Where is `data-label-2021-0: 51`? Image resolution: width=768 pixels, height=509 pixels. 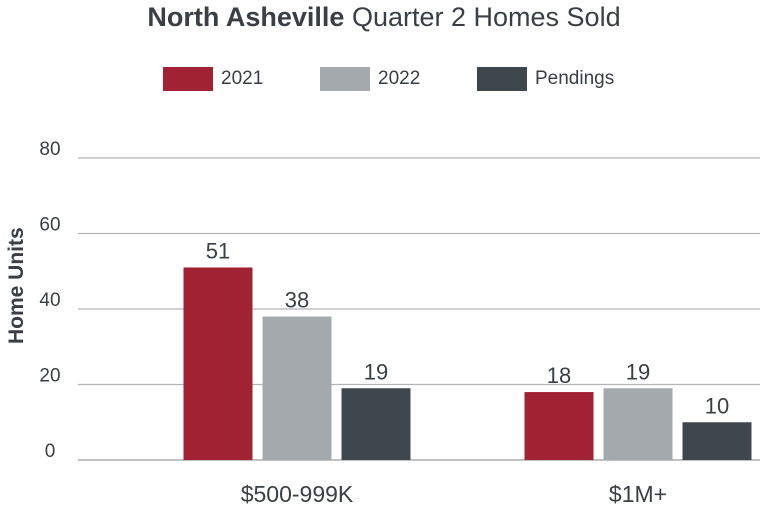
data-label-2021-0: 51 is located at coordinates (218, 250).